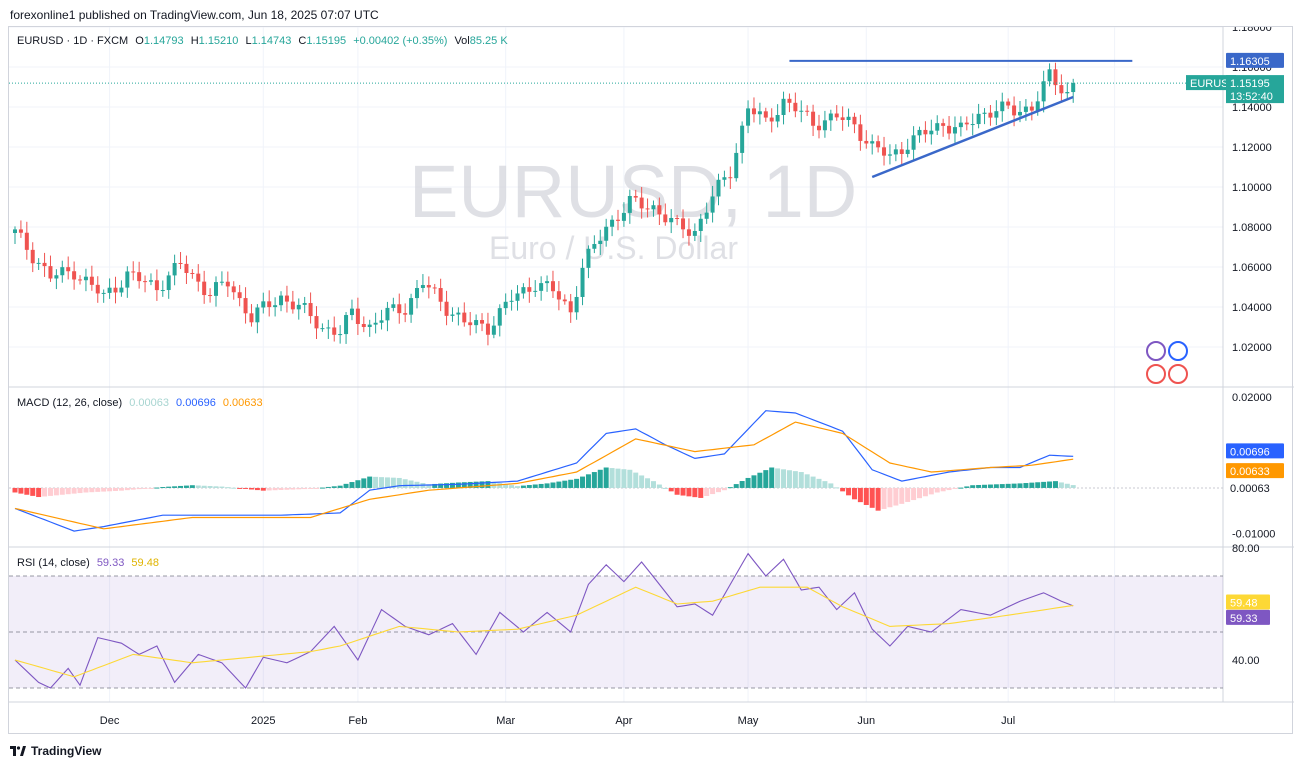 The image size is (1302, 768). What do you see at coordinates (1244, 603) in the screenshot?
I see `rsi-ma-tag: 59.48` at bounding box center [1244, 603].